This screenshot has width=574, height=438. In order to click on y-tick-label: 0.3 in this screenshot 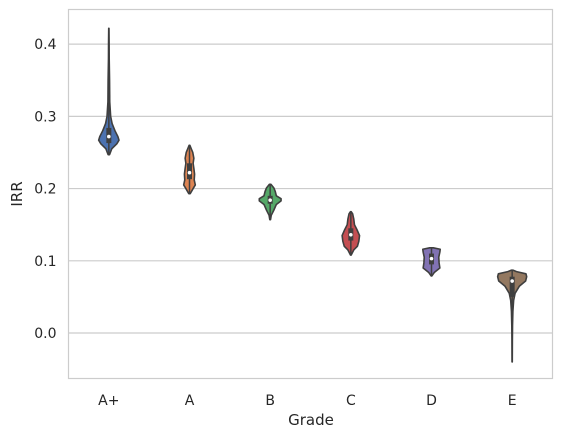, I will do `click(45, 117)`.